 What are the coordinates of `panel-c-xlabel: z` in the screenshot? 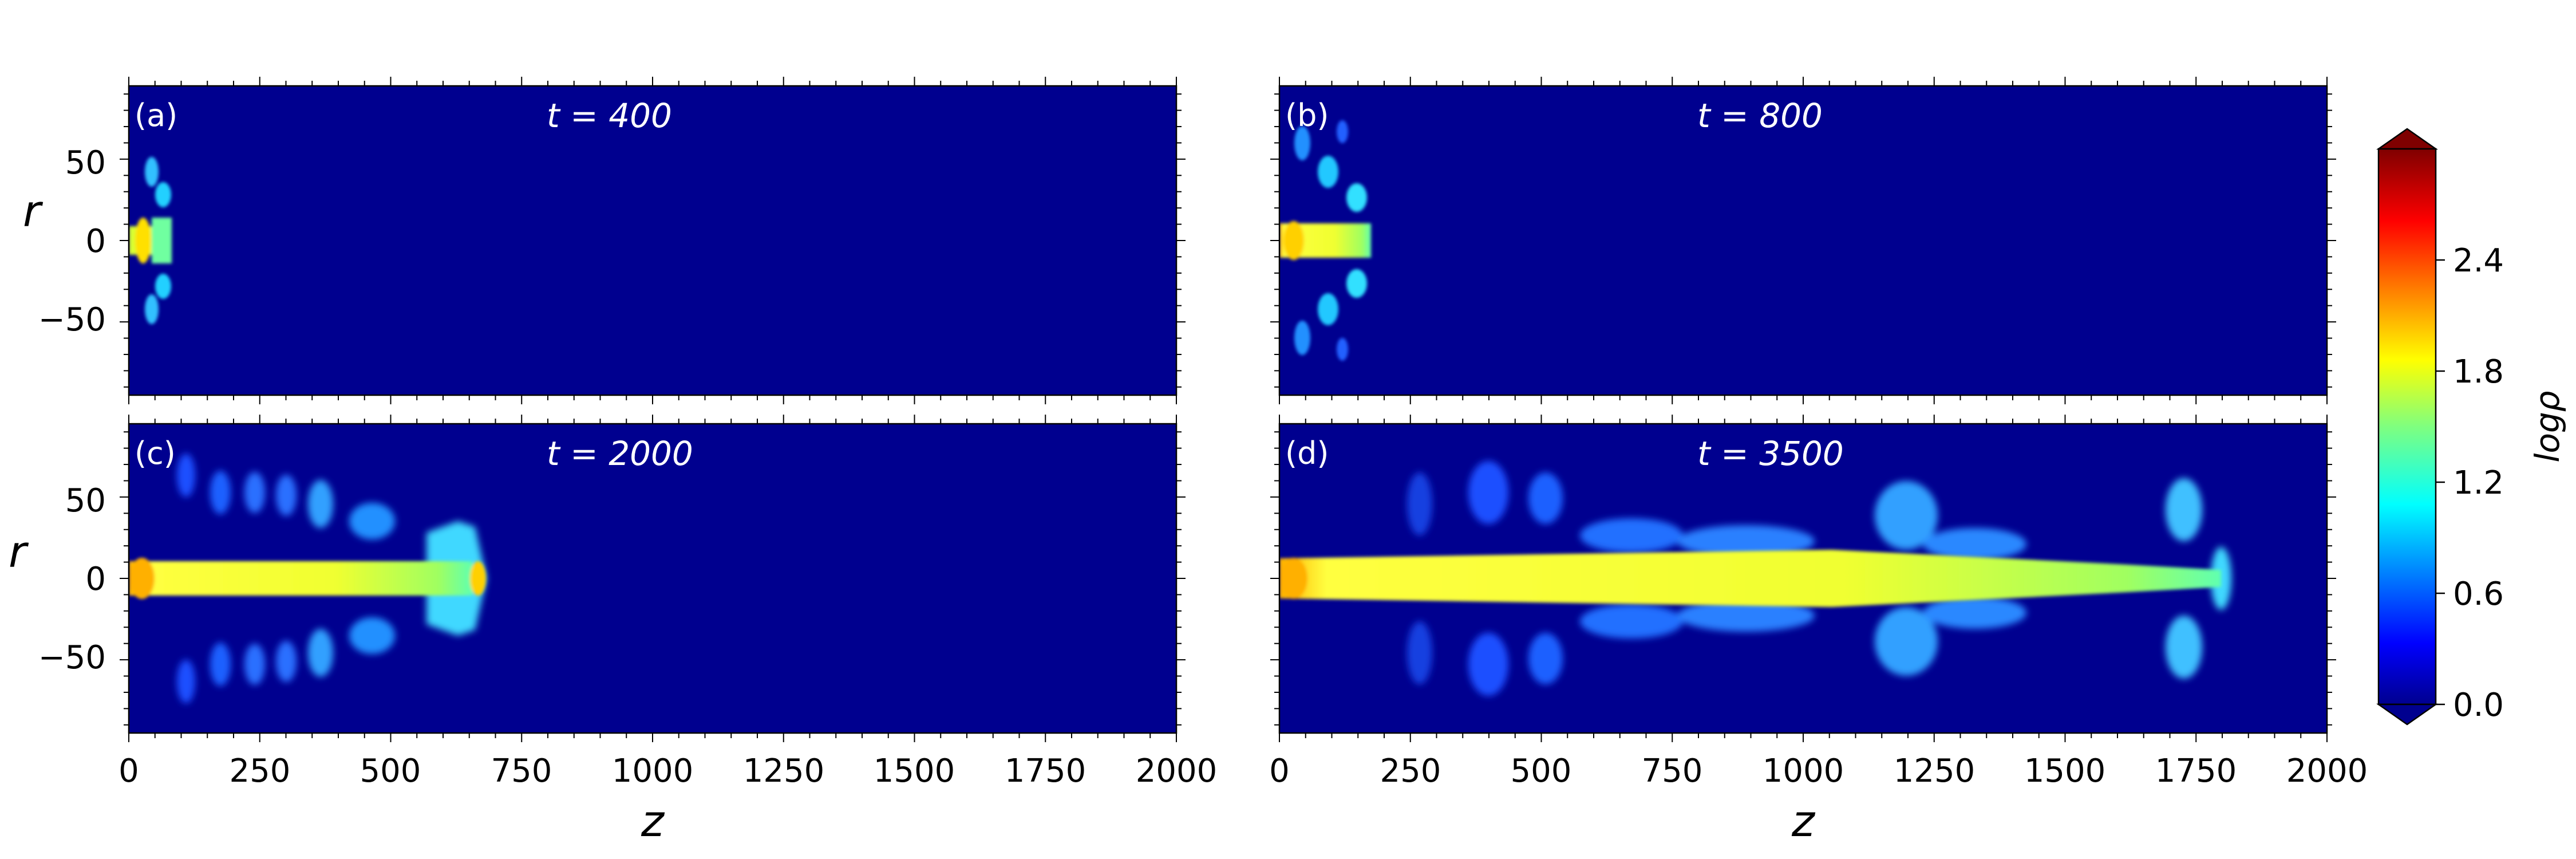 It's located at (653, 820).